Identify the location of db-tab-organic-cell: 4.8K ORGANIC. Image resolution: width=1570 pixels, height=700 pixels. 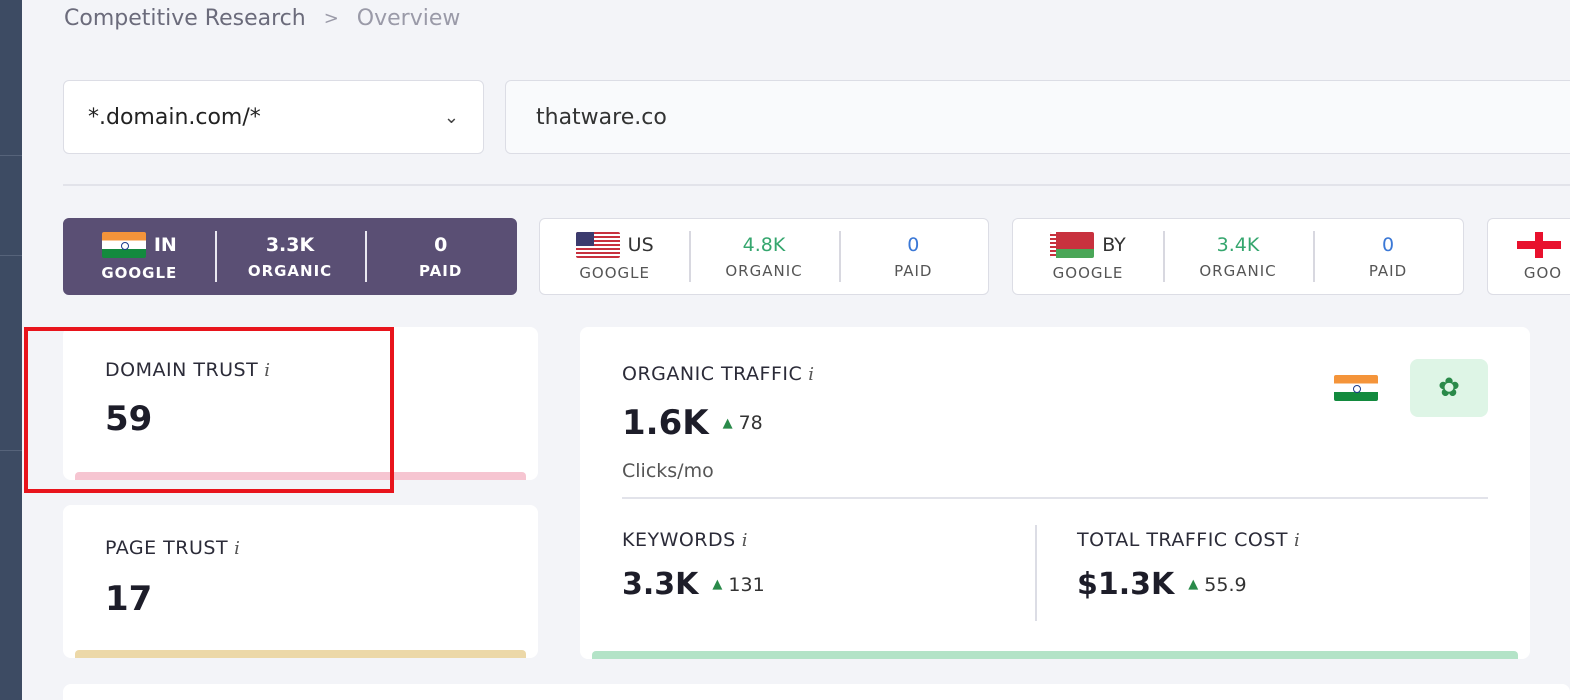
(763, 256).